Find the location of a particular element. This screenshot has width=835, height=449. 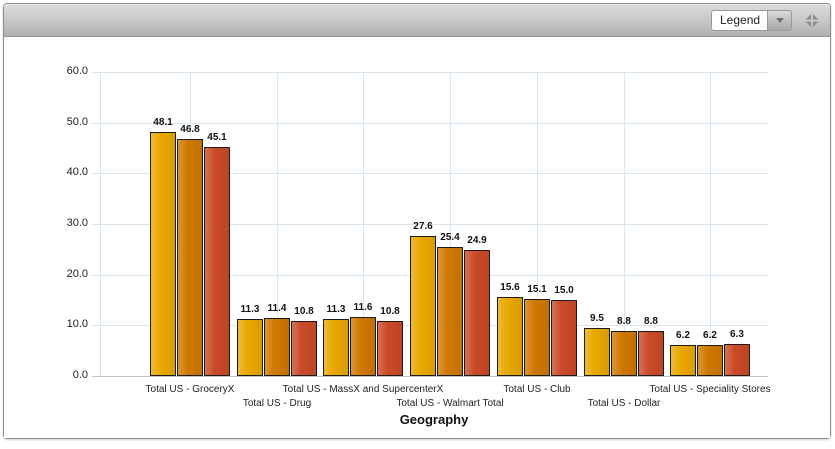

x-axis-category-label: Total US - Club is located at coordinates (537, 389).